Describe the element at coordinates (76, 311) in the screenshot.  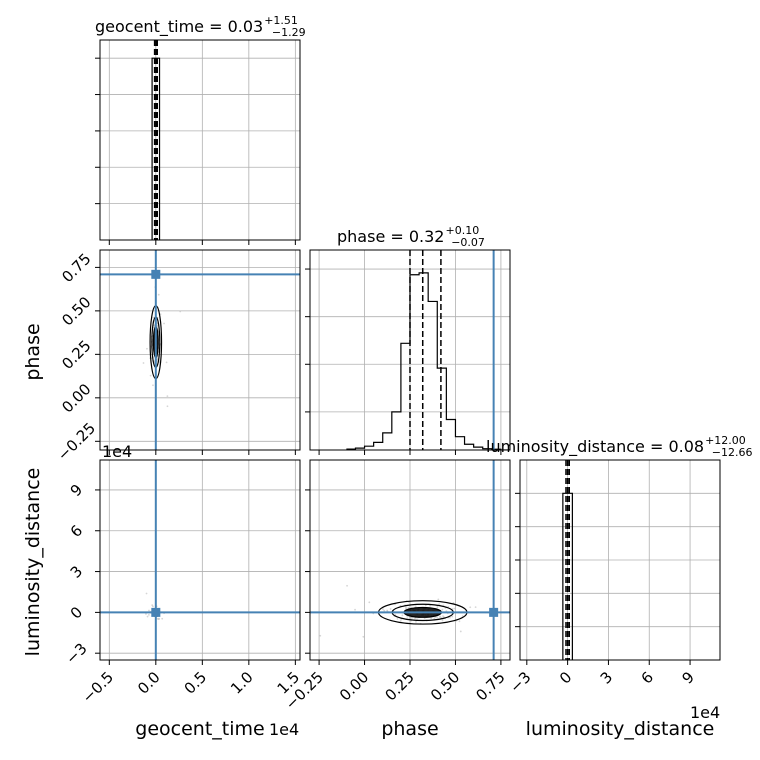
I see `phase-vs-geocent-ytick-label-3: 0.50` at that location.